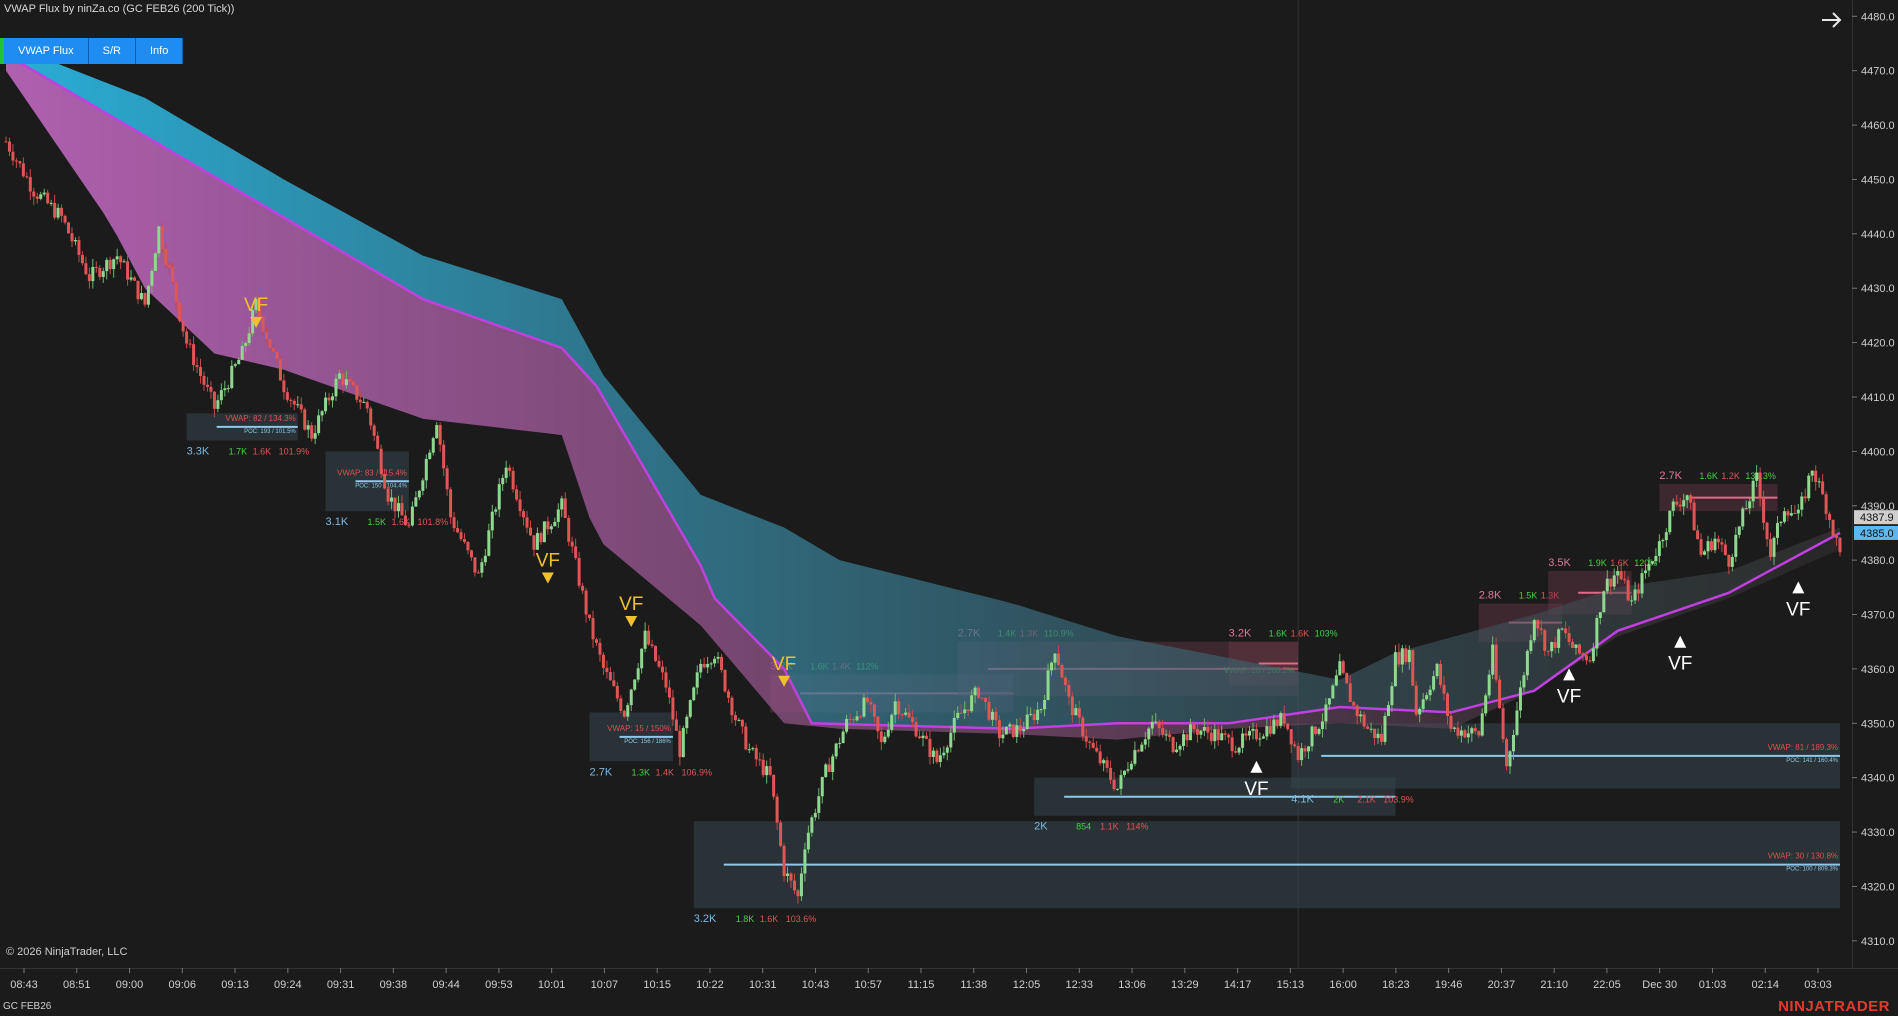 This screenshot has width=1898, height=1016. What do you see at coordinates (1559, 563) in the screenshot?
I see `zone-count-label: 3.5K` at bounding box center [1559, 563].